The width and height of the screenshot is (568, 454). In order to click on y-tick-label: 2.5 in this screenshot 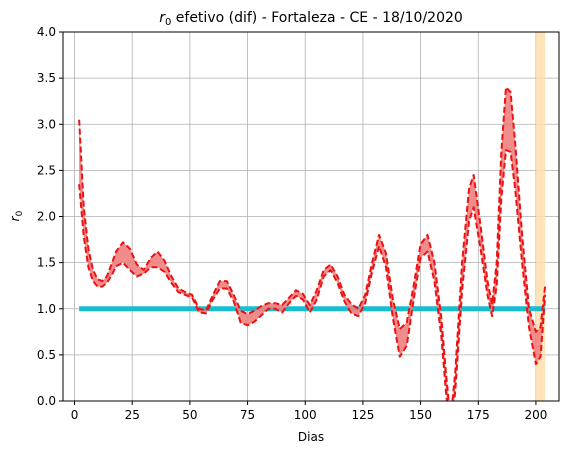, I will do `click(46, 170)`.